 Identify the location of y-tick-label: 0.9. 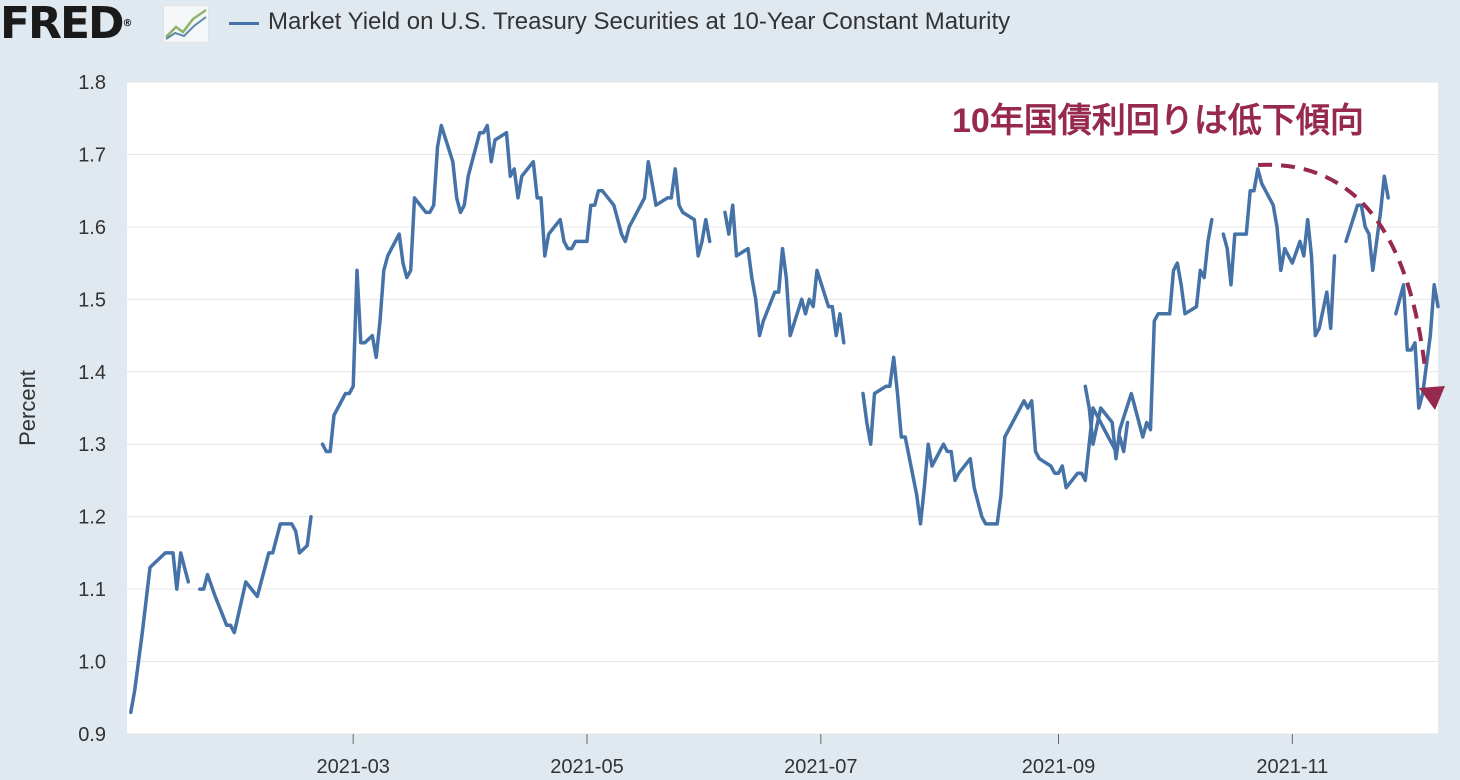
(92, 735).